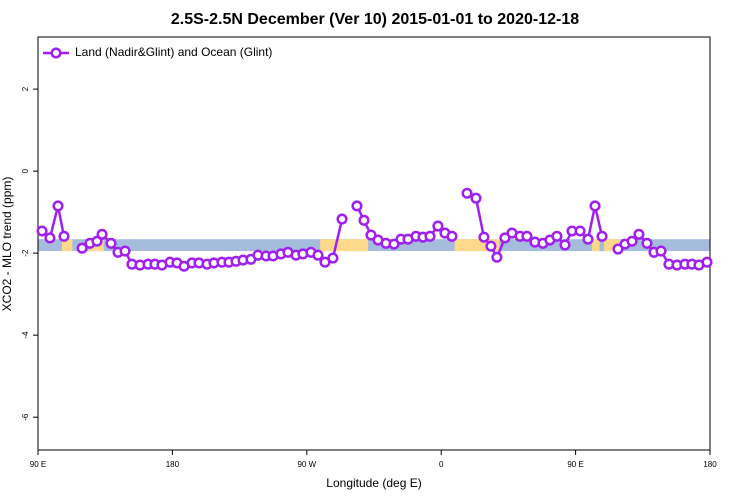 The height and width of the screenshot is (500, 750). I want to click on legend-marker, so click(56, 53).